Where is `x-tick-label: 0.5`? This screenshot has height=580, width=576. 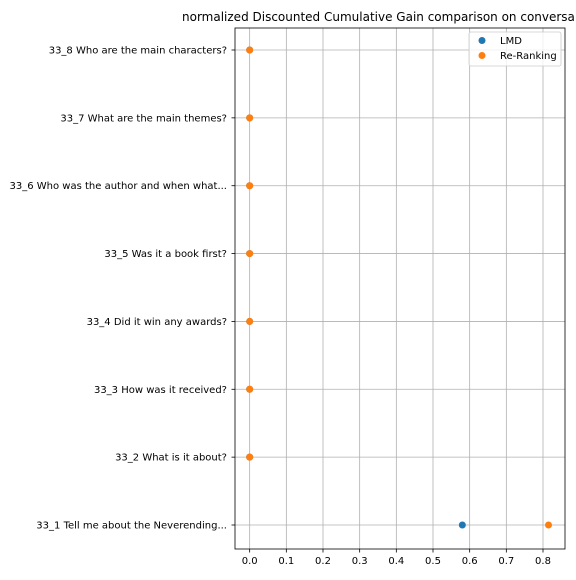 x-tick-label: 0.5 is located at coordinates (433, 561).